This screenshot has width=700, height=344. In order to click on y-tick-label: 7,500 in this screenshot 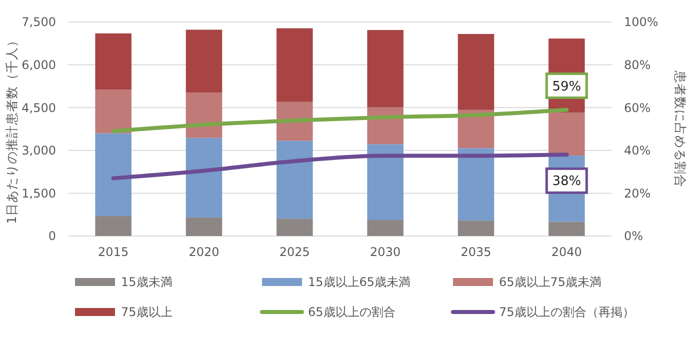, I will do `click(39, 22)`.